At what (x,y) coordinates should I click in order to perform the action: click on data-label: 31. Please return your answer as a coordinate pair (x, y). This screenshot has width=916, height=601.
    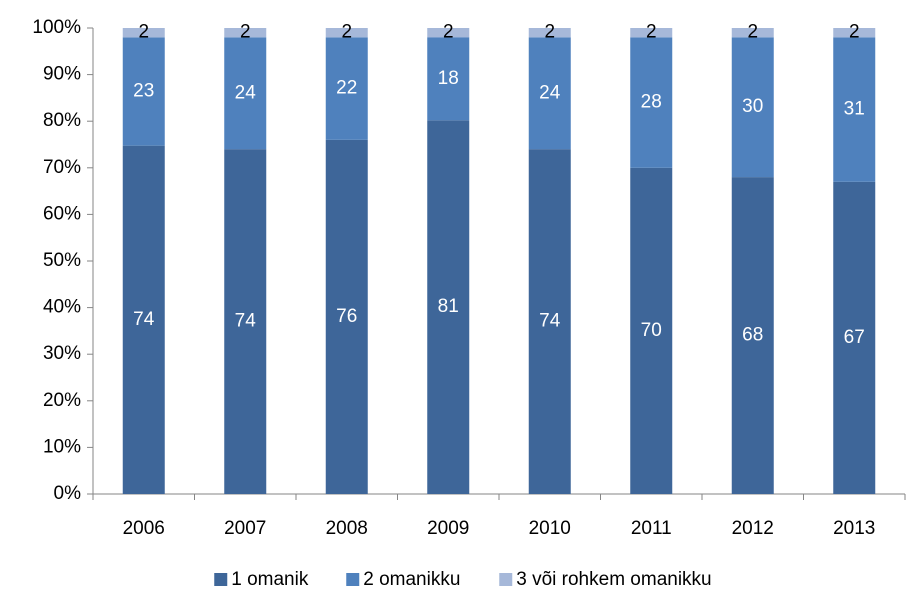
    Looking at the image, I should click on (854, 109).